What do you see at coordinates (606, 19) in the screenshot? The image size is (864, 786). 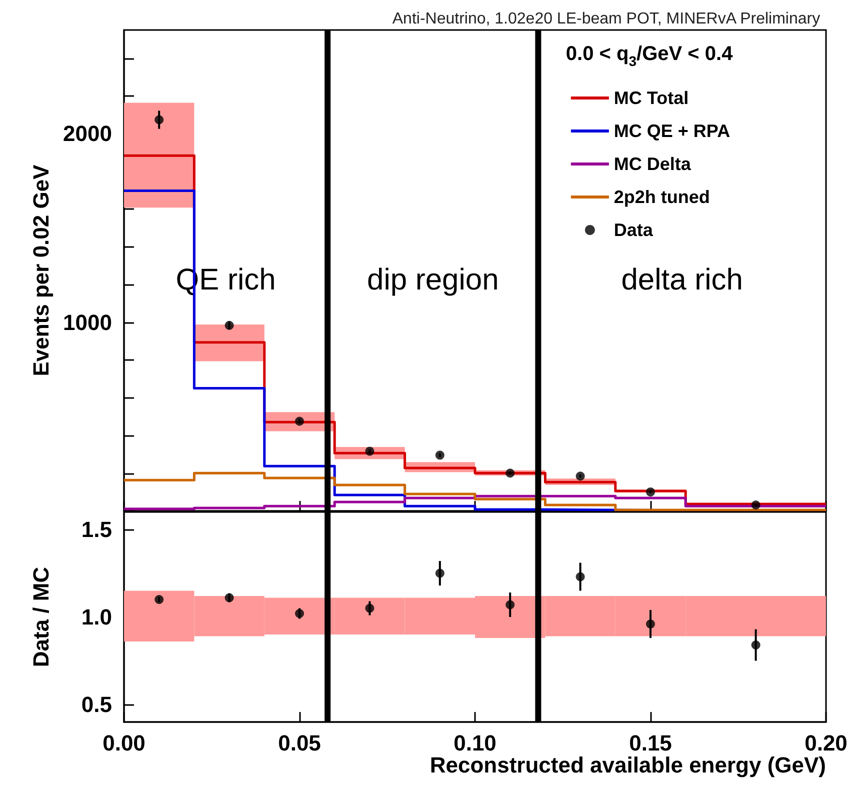 I see `chart-title: Anti-Neutrino, 1.02e20 LE-beam POT, MINERvA Preliminary` at bounding box center [606, 19].